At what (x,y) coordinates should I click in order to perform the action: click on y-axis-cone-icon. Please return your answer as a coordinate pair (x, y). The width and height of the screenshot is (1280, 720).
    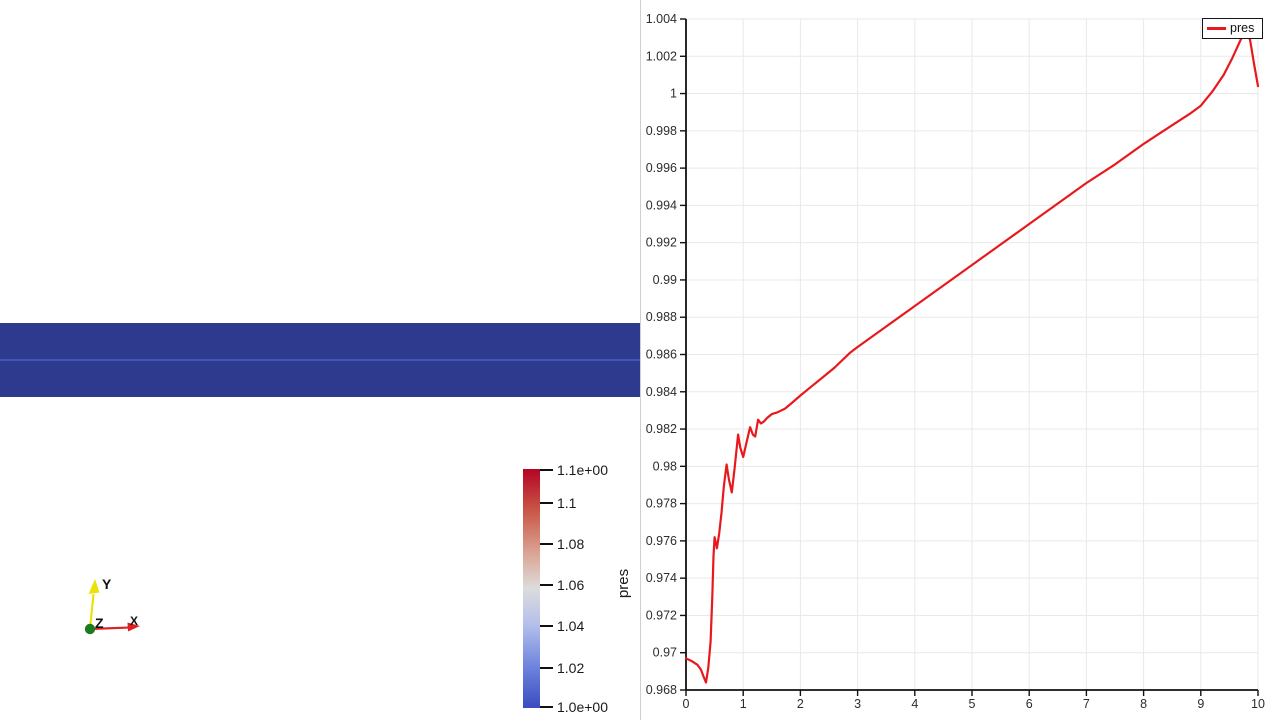
    Looking at the image, I should click on (94, 586).